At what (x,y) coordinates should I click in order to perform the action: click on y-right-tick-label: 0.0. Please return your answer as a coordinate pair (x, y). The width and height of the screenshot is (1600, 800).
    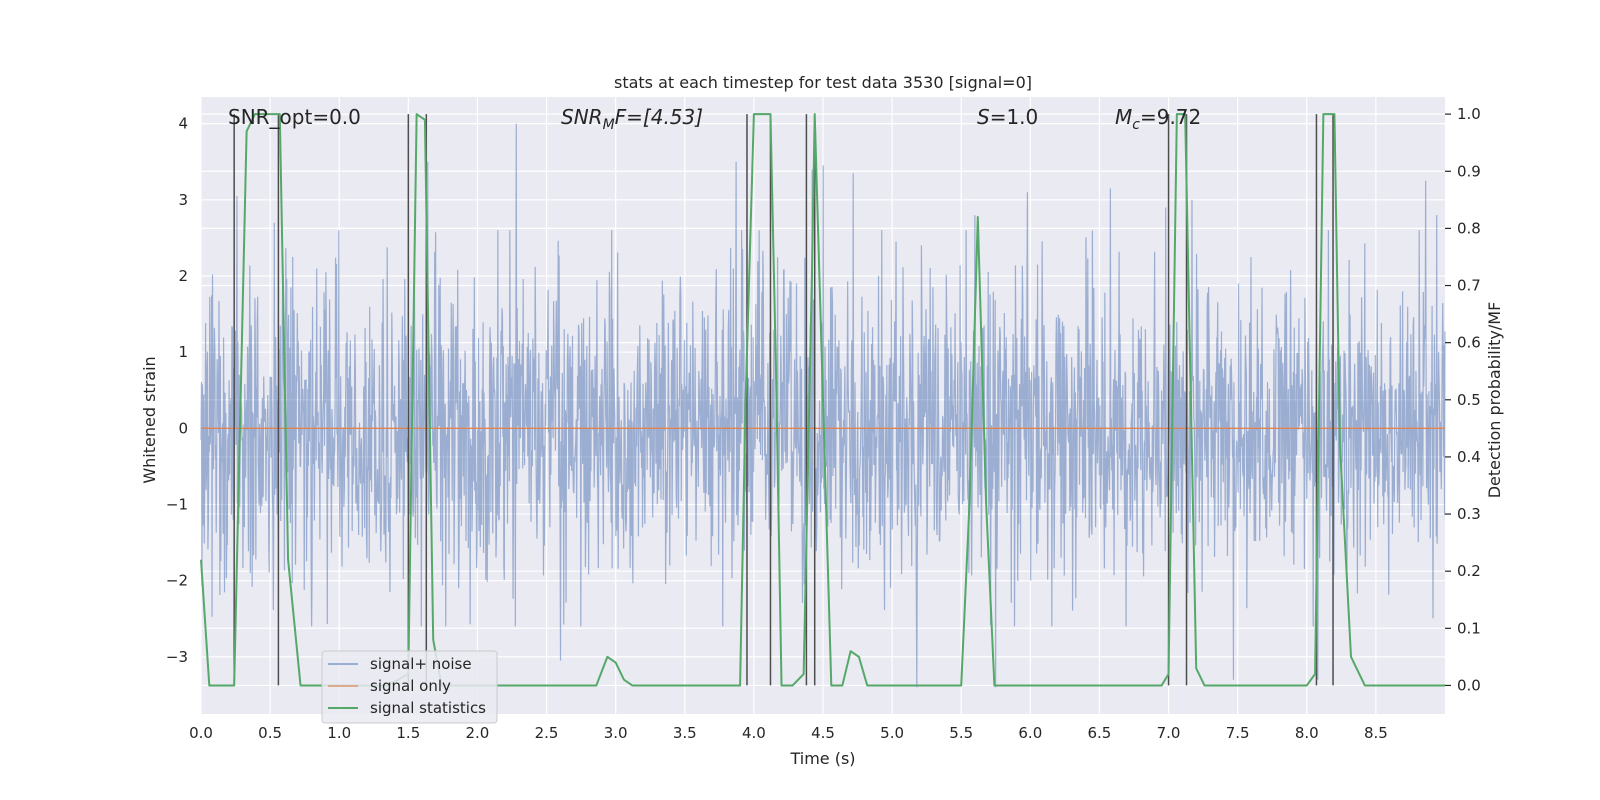
    Looking at the image, I should click on (1469, 685).